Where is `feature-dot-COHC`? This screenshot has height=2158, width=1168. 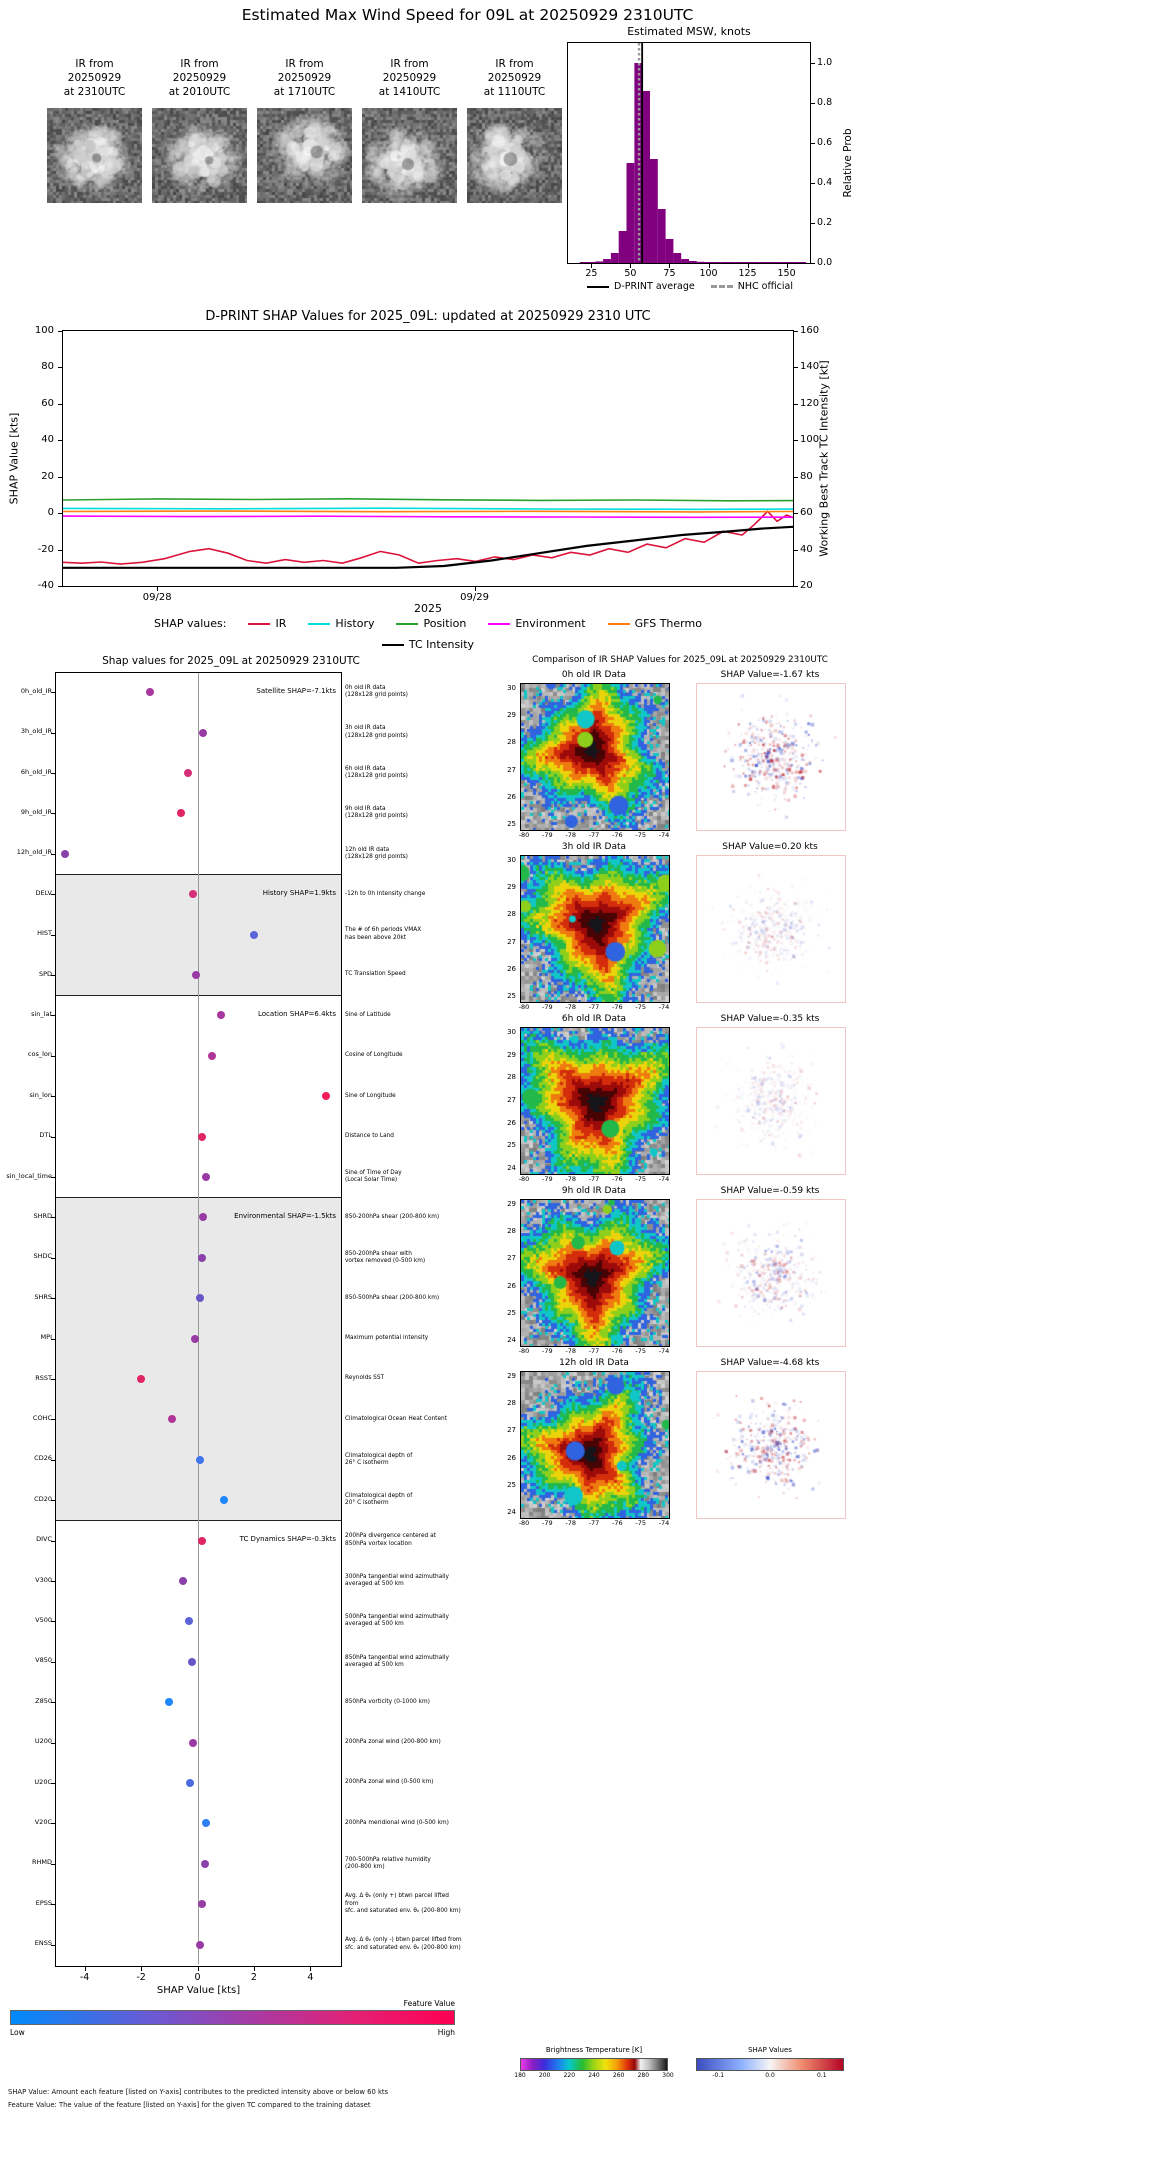 feature-dot-COHC is located at coordinates (172, 1419).